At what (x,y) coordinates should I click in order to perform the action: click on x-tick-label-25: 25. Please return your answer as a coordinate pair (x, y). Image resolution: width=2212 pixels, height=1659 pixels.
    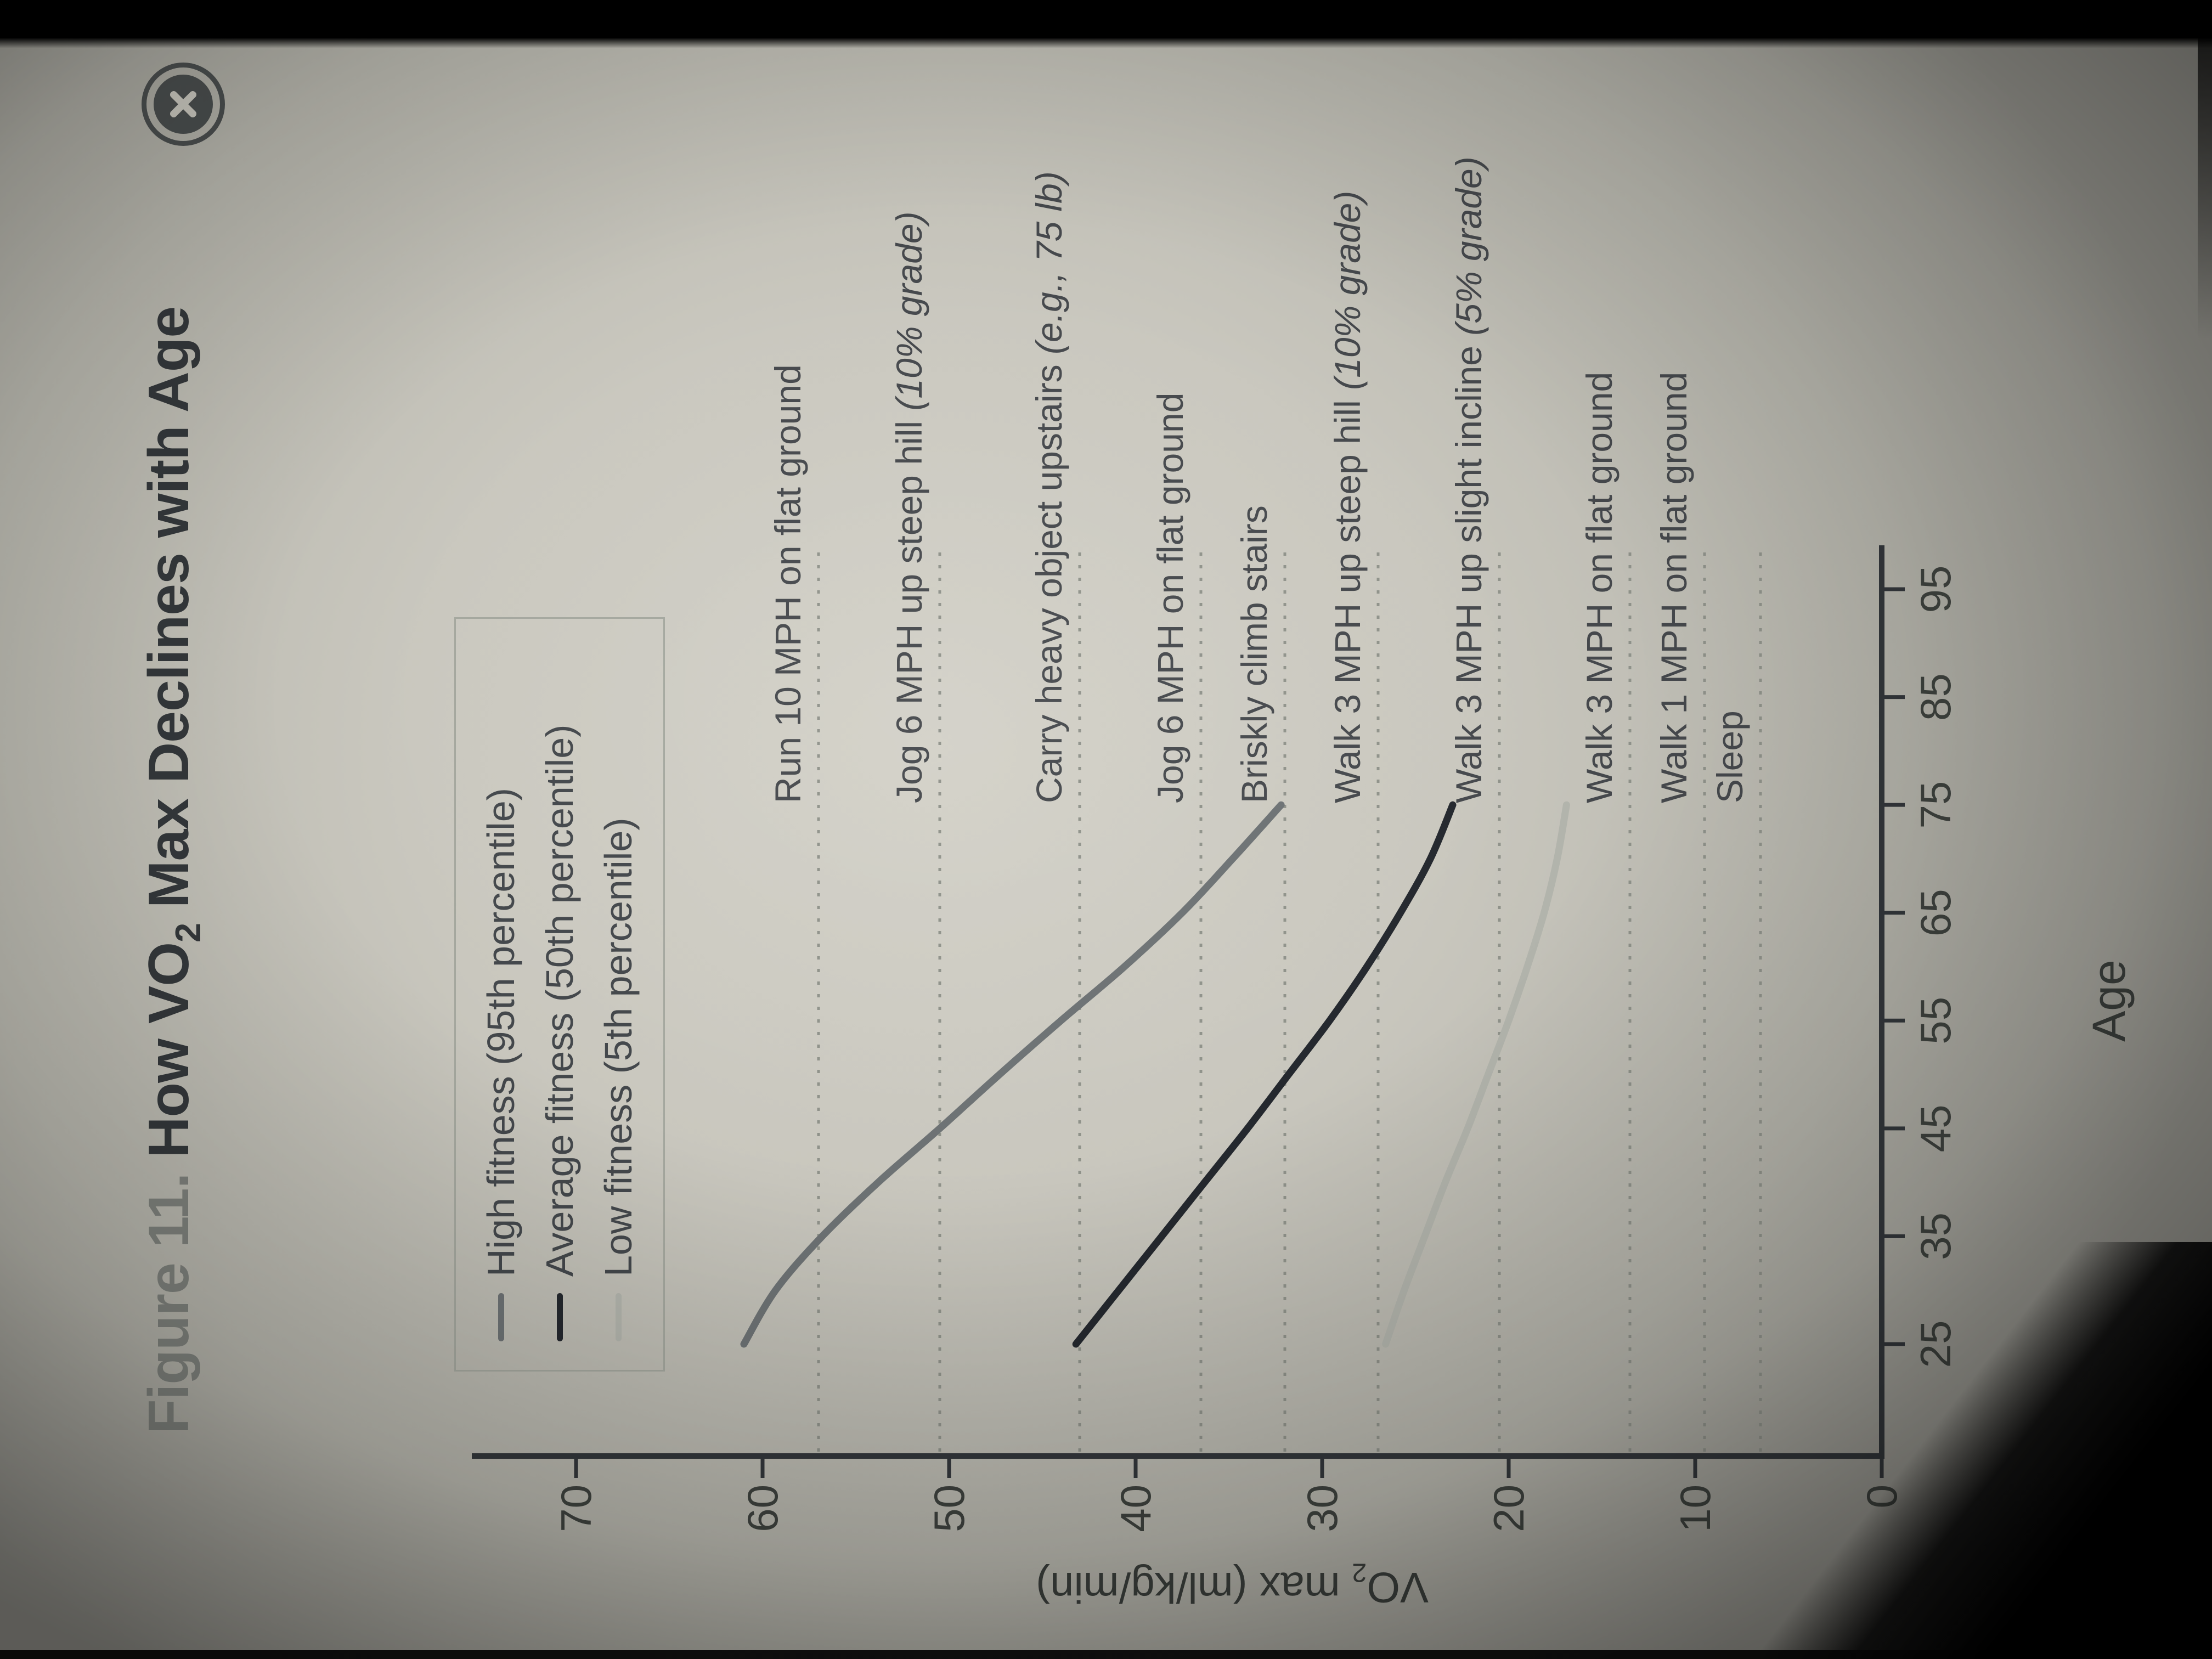
    Looking at the image, I should click on (1936, 1344).